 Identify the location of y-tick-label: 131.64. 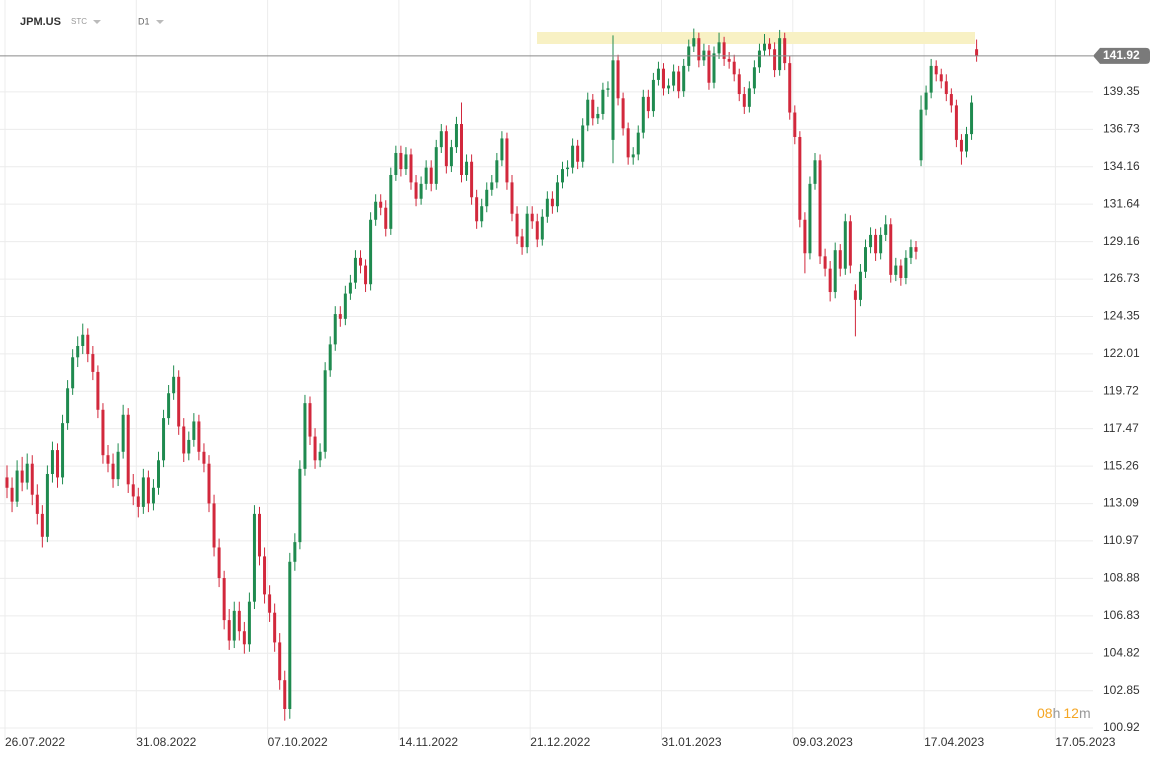
(1121, 203).